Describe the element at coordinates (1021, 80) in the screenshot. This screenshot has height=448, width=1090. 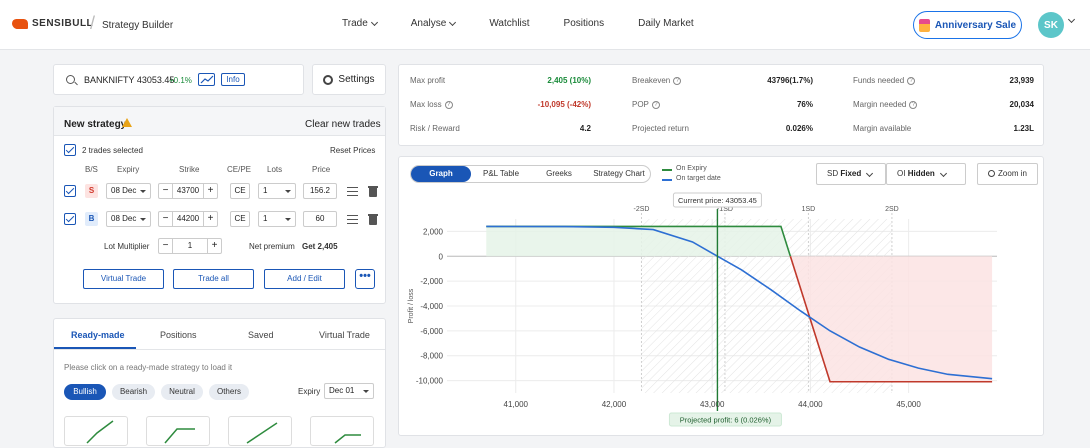
I see `funds-needed-value: 23,939` at that location.